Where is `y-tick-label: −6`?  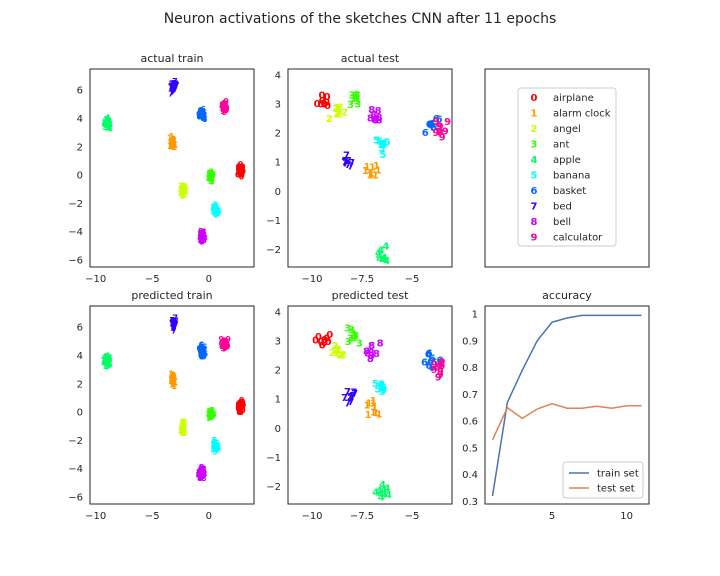 y-tick-label: −6 is located at coordinates (75, 497).